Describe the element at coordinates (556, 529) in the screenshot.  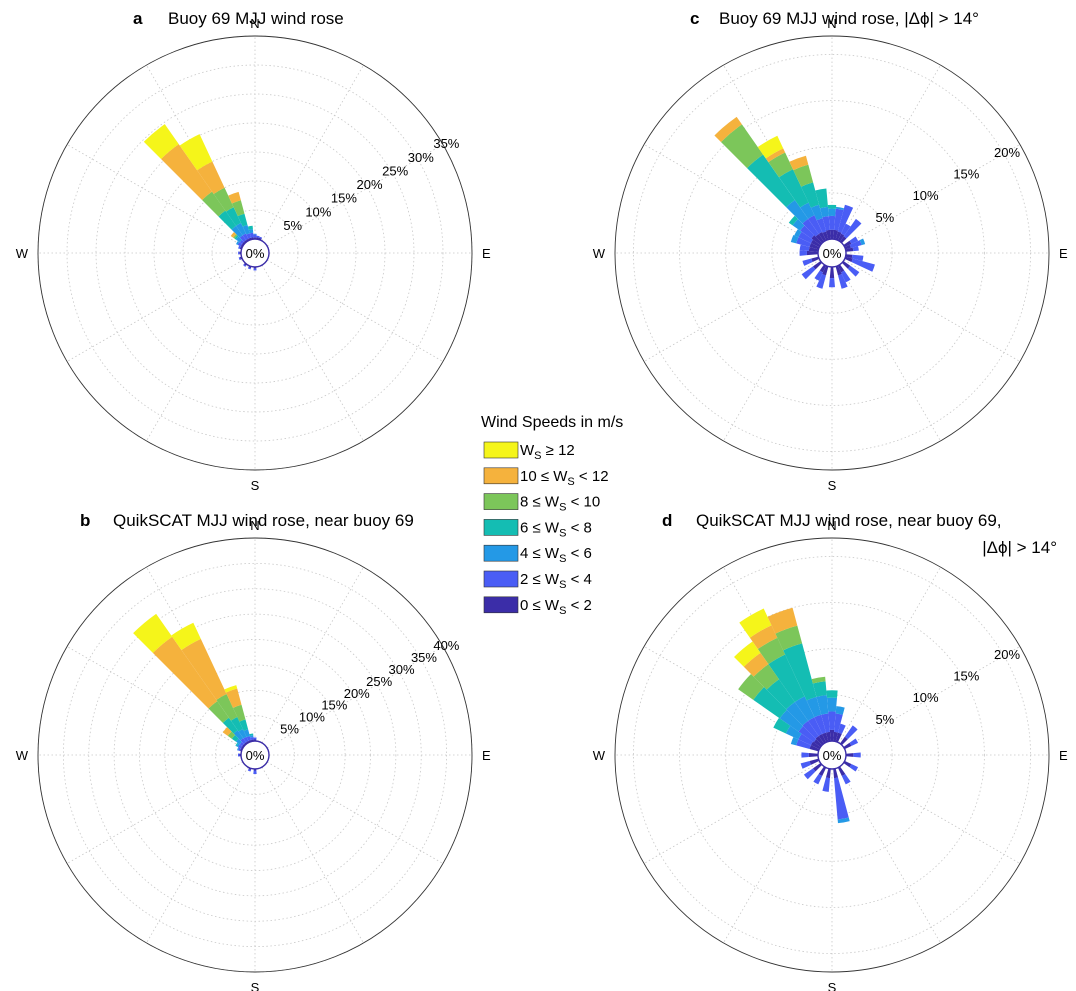
I see `legend-label: 6 ≤ WS < 8` at that location.